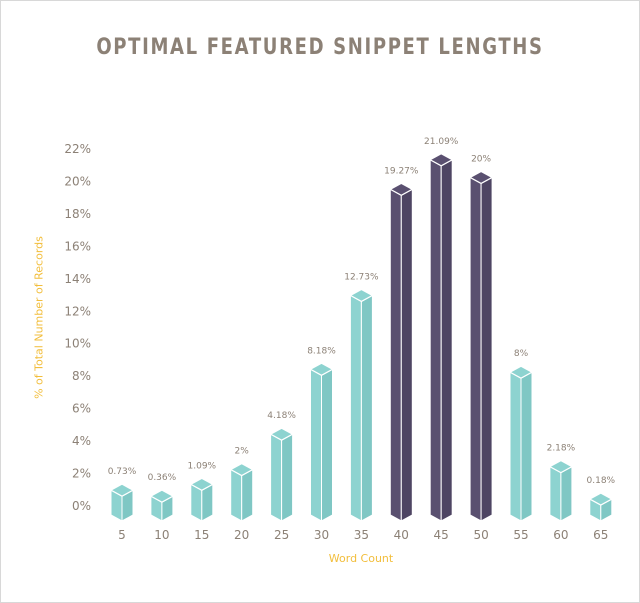  Describe the element at coordinates (77, 246) in the screenshot. I see `y-tick-label: 16%` at that location.